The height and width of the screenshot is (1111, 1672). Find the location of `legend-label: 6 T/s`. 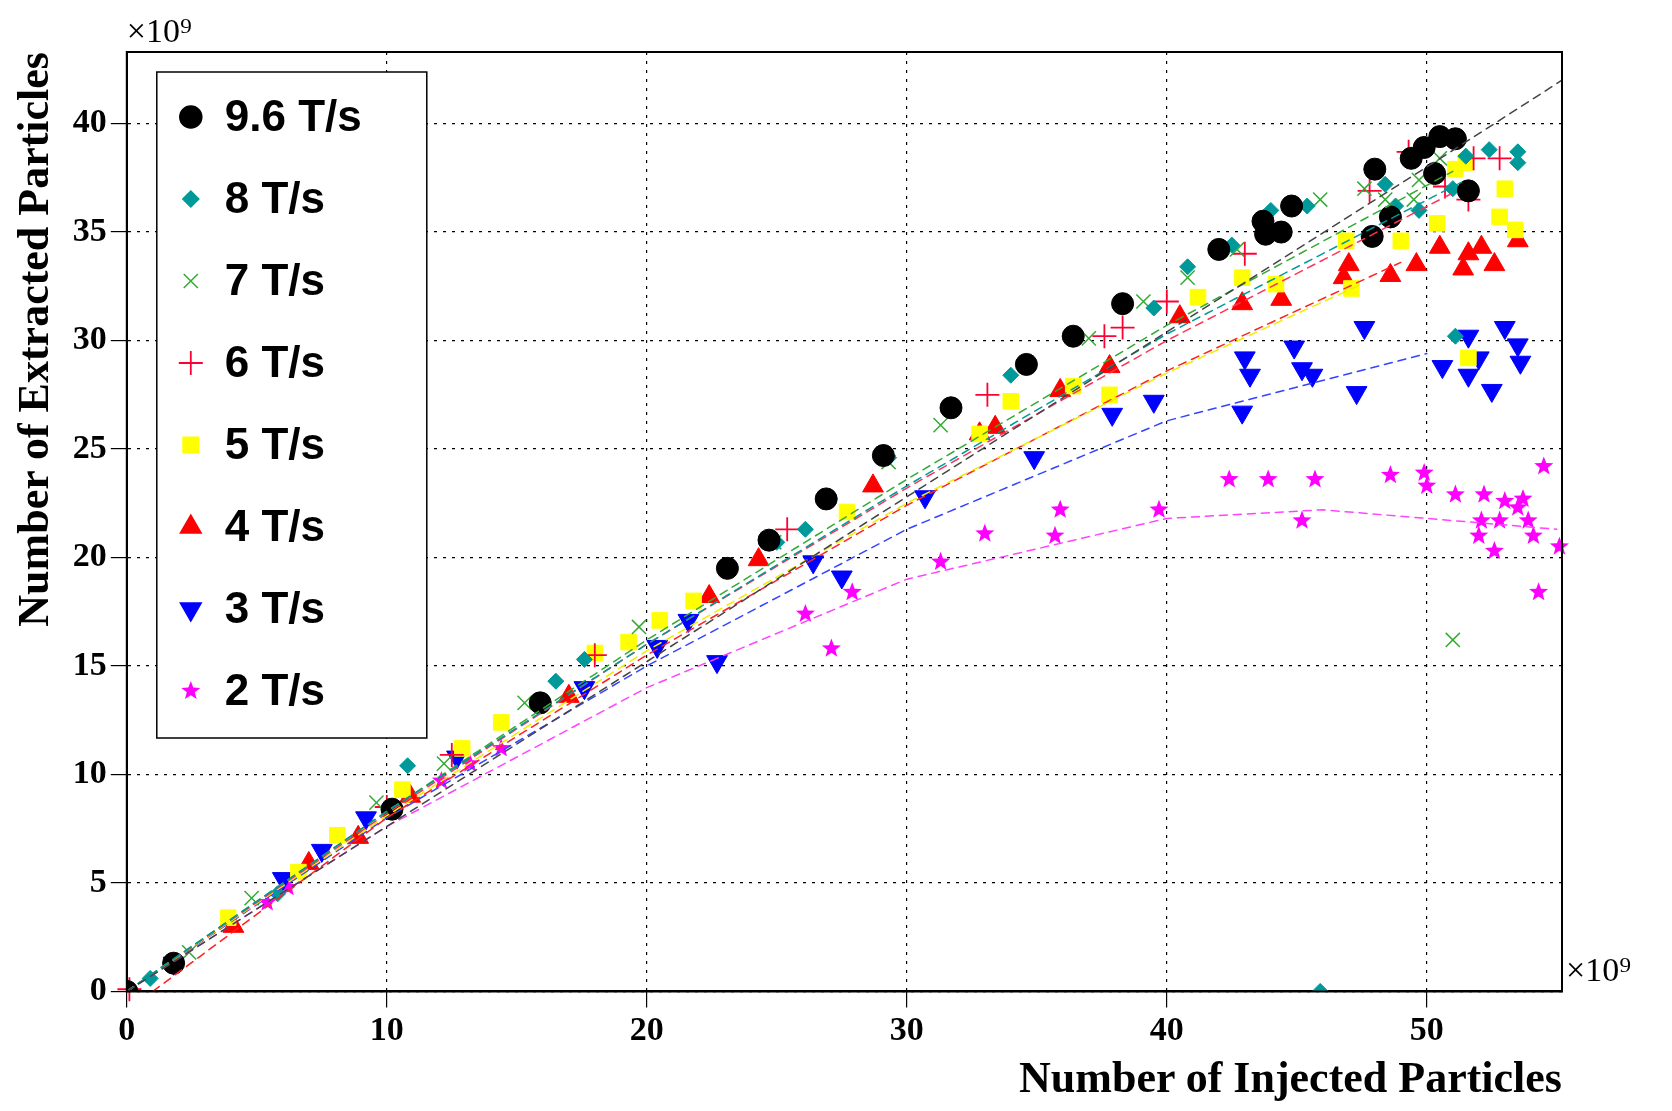

legend-label: 6 T/s is located at coordinates (275, 362).